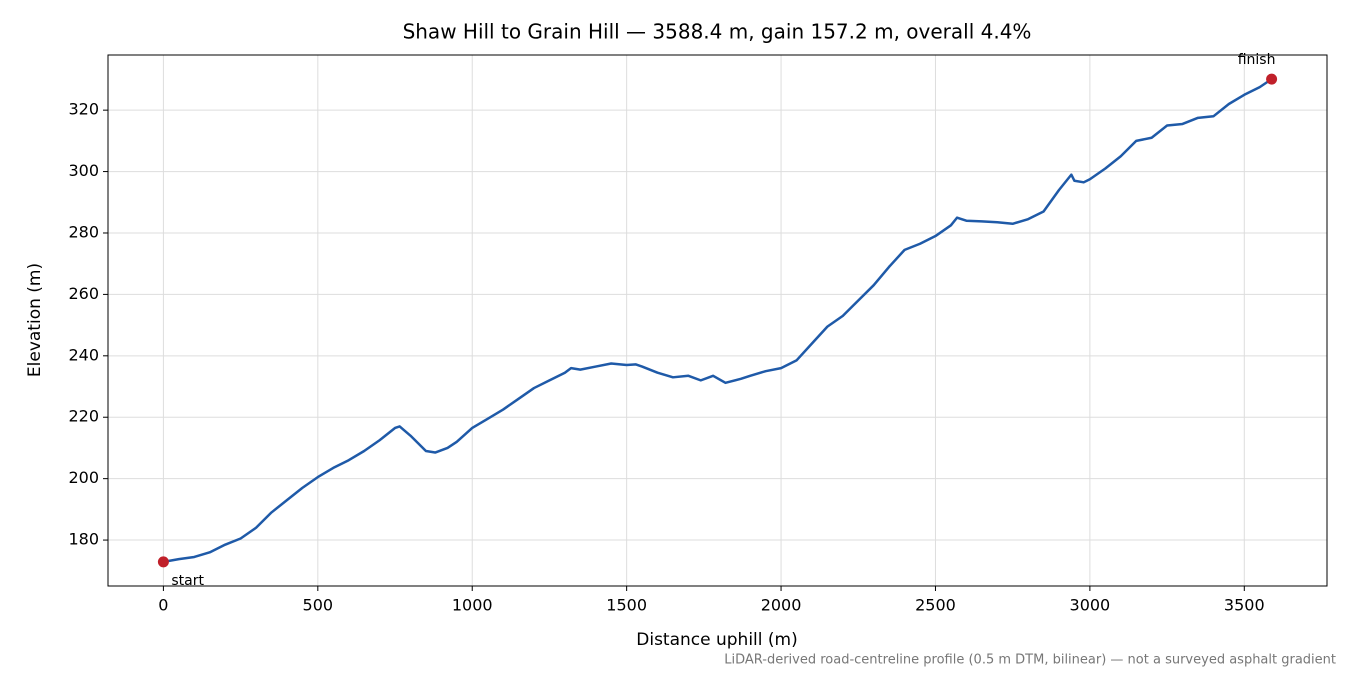 Image resolution: width=1350 pixels, height=675 pixels. Describe the element at coordinates (187, 581) in the screenshot. I see `endpoint-label: start` at that location.